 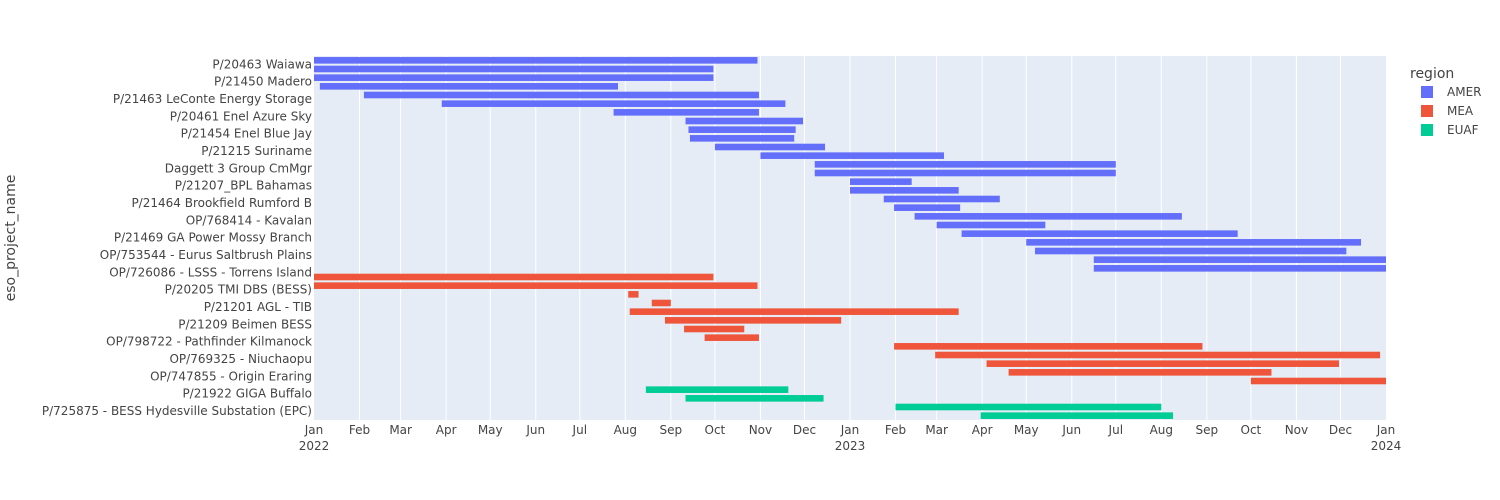 What do you see at coordinates (240, 359) in the screenshot?
I see `y-tick-label: OP/769325 - Niuchaopu` at bounding box center [240, 359].